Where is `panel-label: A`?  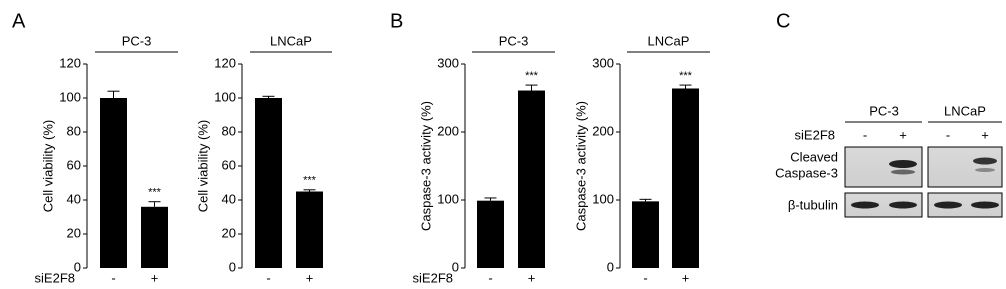
panel-label: A is located at coordinates (19, 21).